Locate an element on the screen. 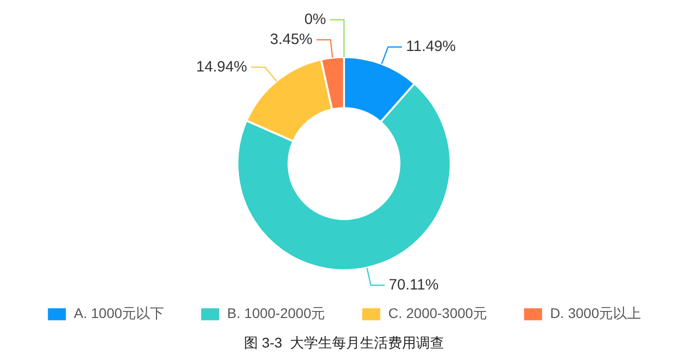  legend-label: A. 1000元以下 is located at coordinates (119, 313).